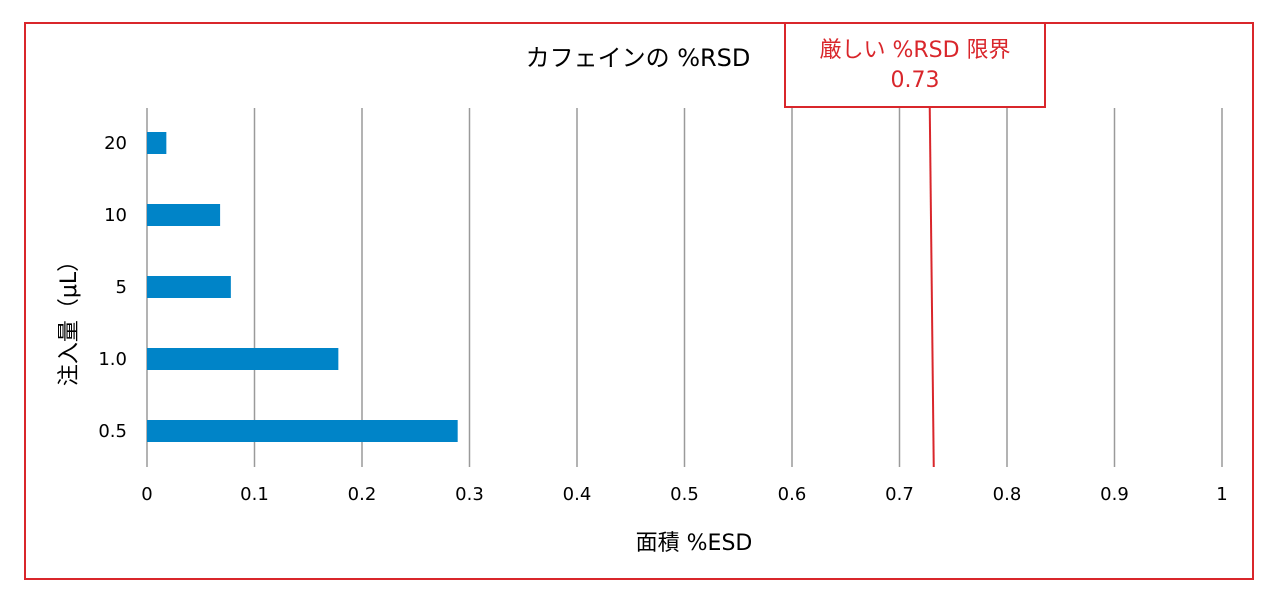 This screenshot has width=1280, height=607. I want to click on y-tick-label: 10, so click(115, 215).